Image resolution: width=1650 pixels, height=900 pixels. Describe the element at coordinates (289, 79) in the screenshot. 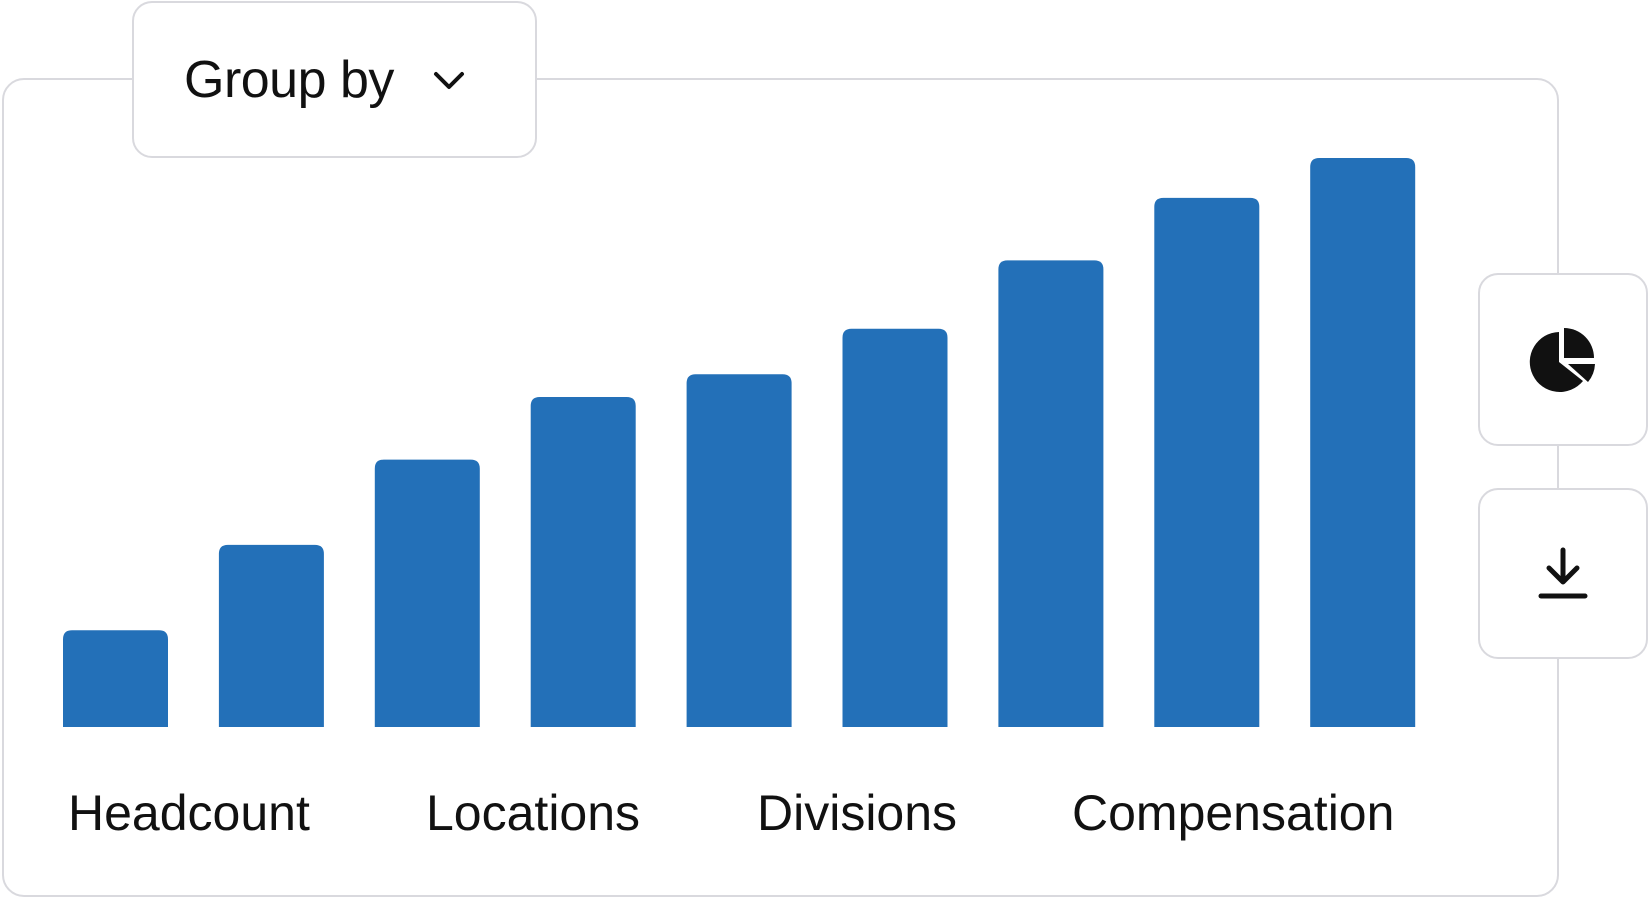

I see `group-by-label: Group by` at that location.